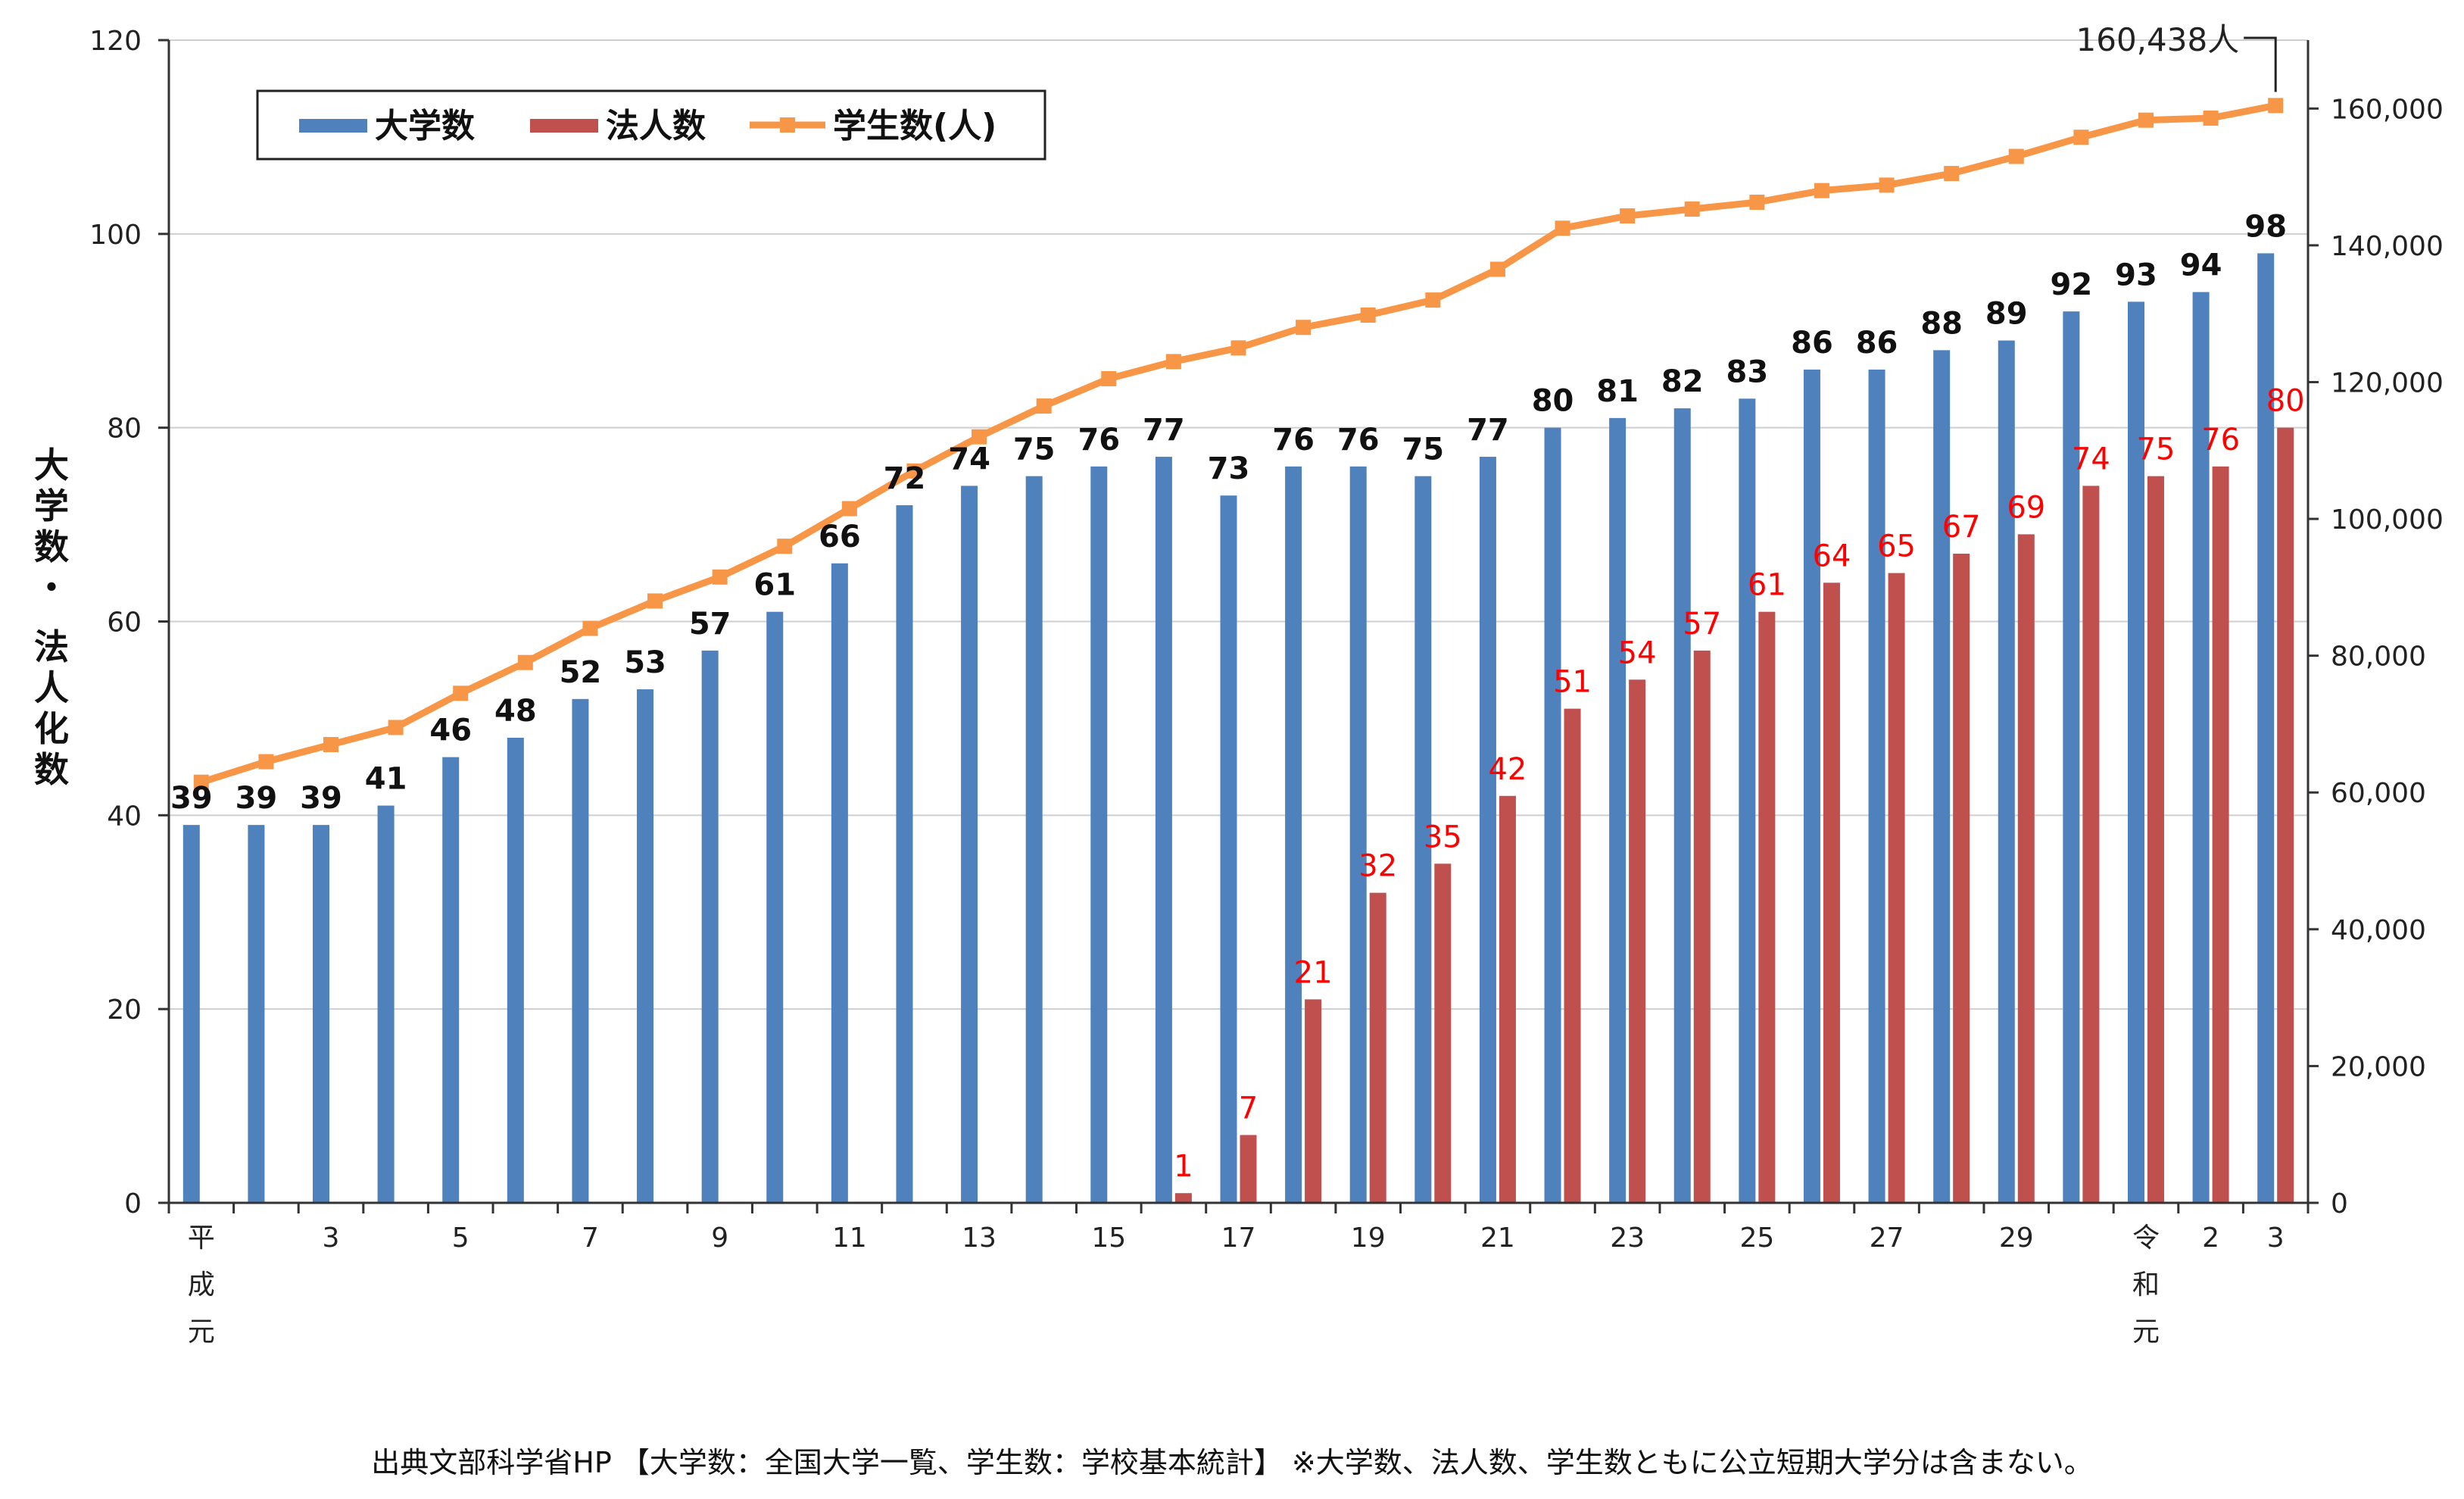 This screenshot has width=2464, height=1499. I want to click on annotation-label: 160,438人, so click(2158, 39).